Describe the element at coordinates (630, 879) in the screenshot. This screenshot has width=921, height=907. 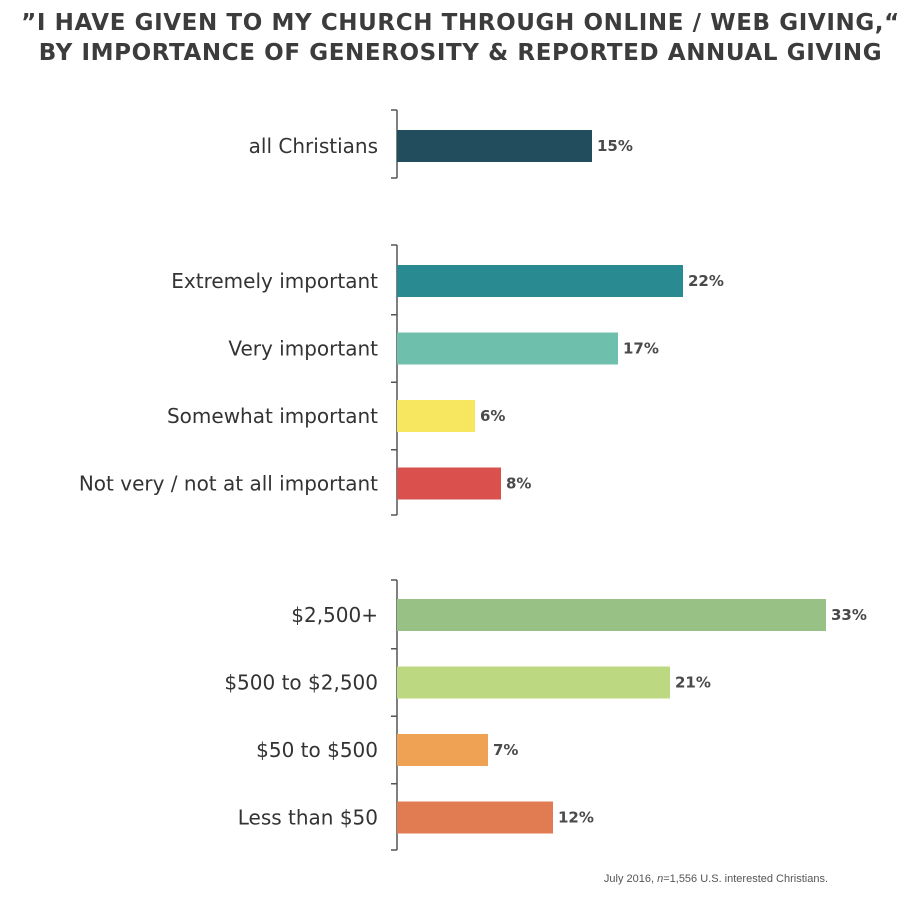
I see `footnote-prefix: July 2016,` at that location.